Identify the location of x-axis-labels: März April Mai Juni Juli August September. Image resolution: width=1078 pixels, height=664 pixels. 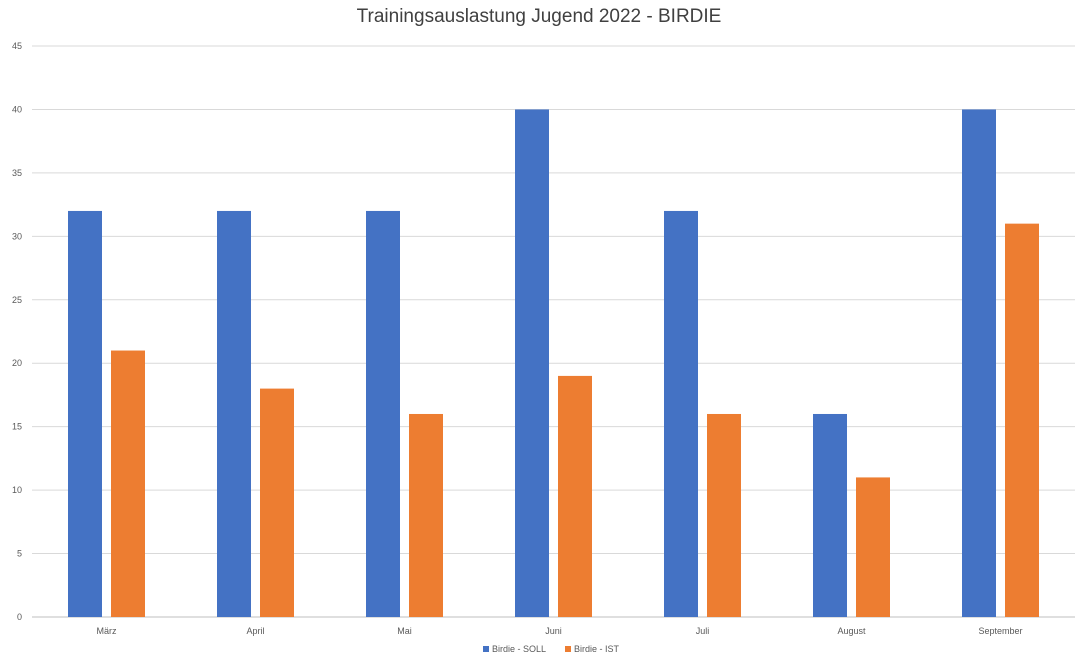
(560, 631).